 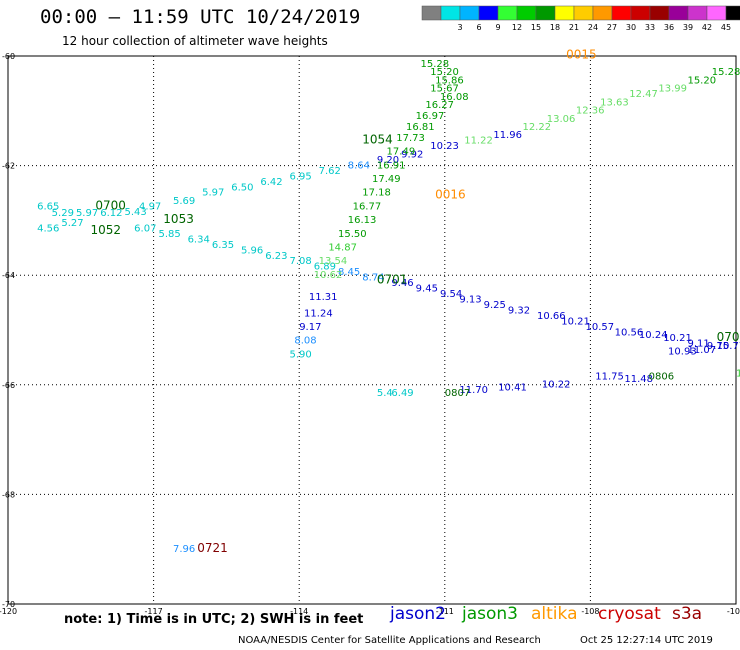 What do you see at coordinates (629, 614) in the screenshot?
I see `satellite-legend-item: cryosat` at bounding box center [629, 614].